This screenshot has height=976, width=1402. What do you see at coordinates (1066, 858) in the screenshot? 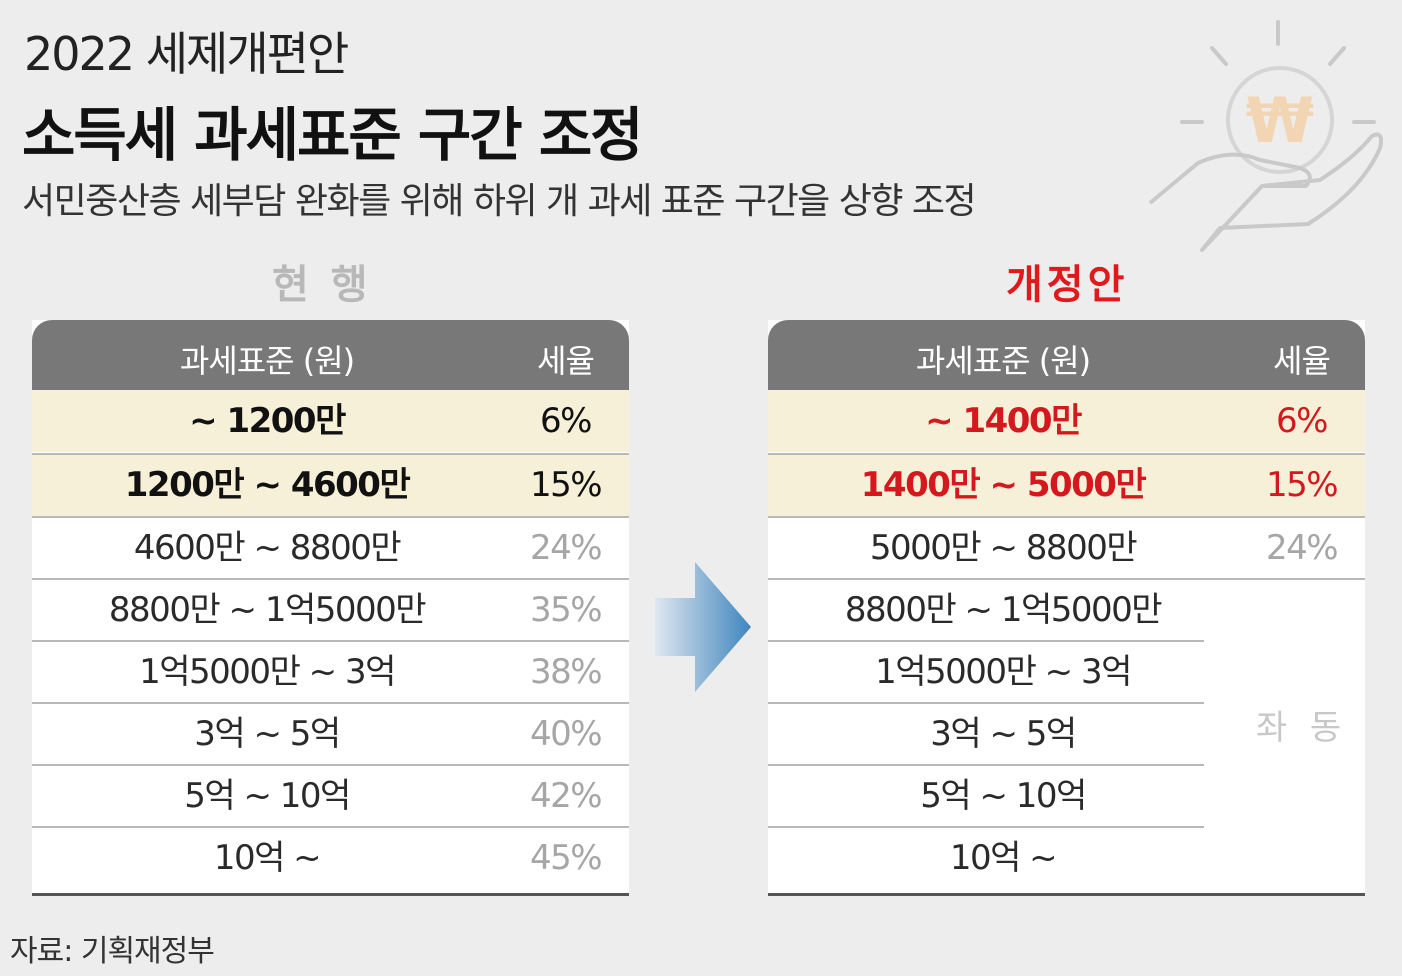
I see `table-row: 10억 ~` at bounding box center [1066, 858].